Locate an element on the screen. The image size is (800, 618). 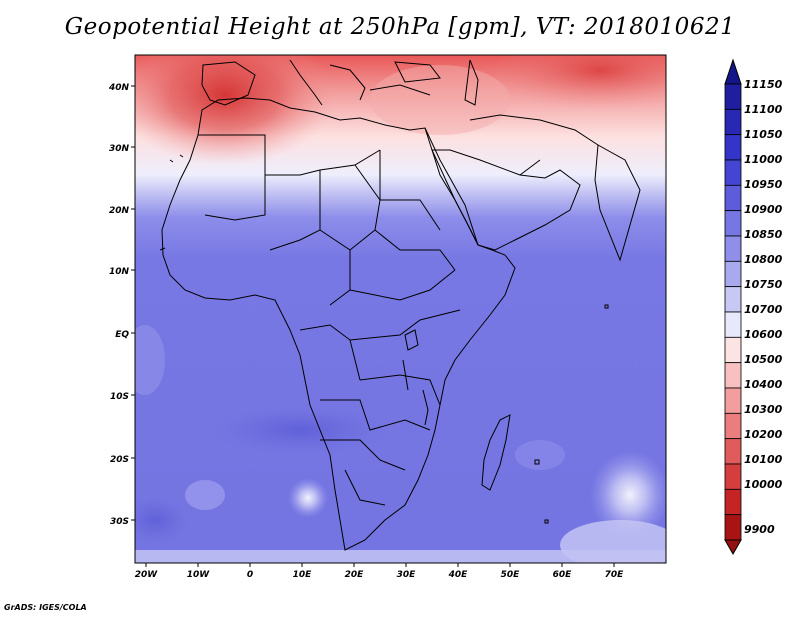
colorbar-label: 10850 is located at coordinates (763, 234).